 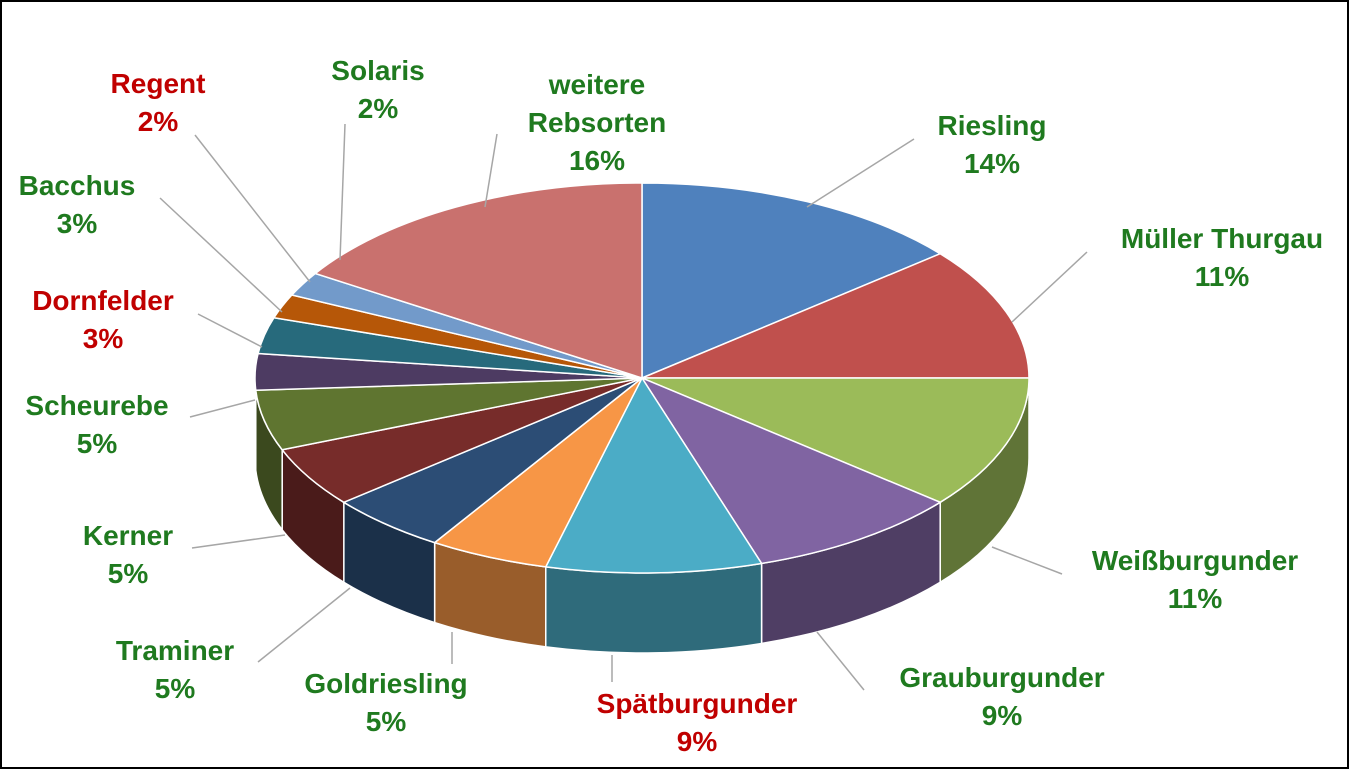 What do you see at coordinates (99, 425) in the screenshot?
I see `slice-label: Scheurebe 5%` at bounding box center [99, 425].